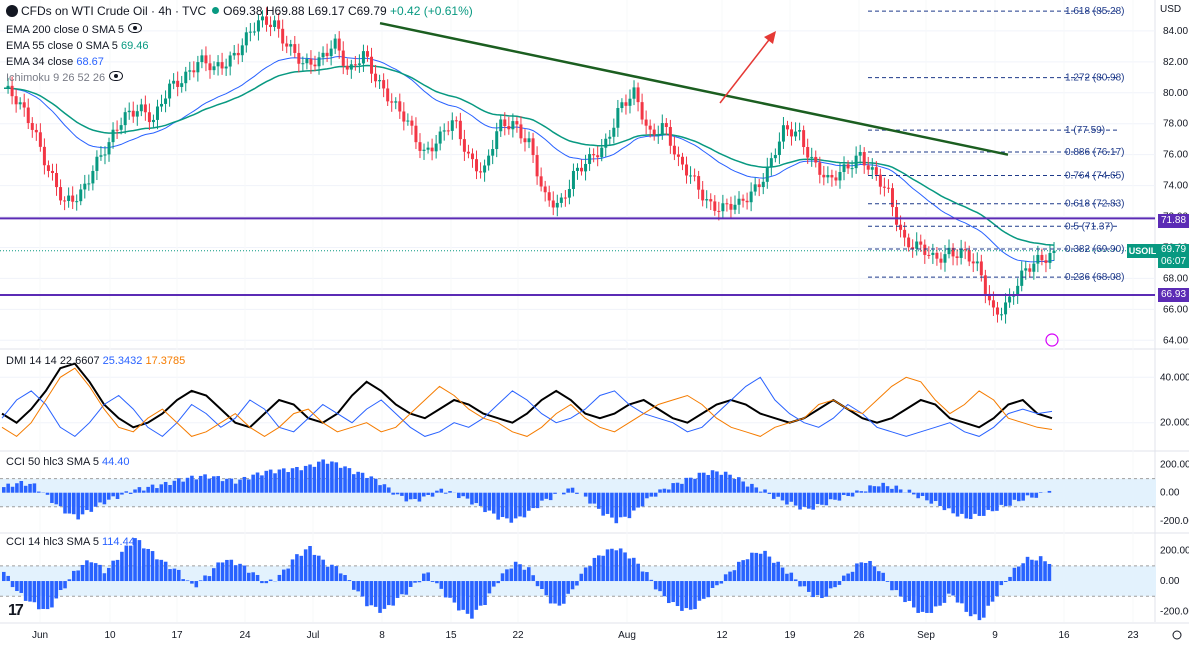 This screenshot has height=649, width=1189. Describe the element at coordinates (16, 610) in the screenshot. I see `tradingview-logo-icon: 17` at that location.